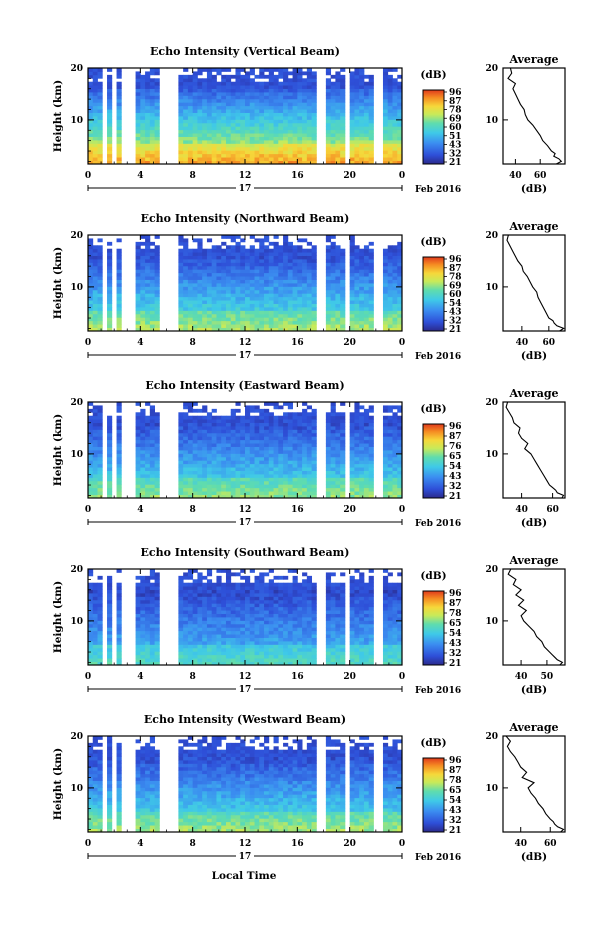 The width and height of the screenshot is (616, 929). I want to click on panel-title: Echo Intensity (Northward Beam), so click(245, 218).